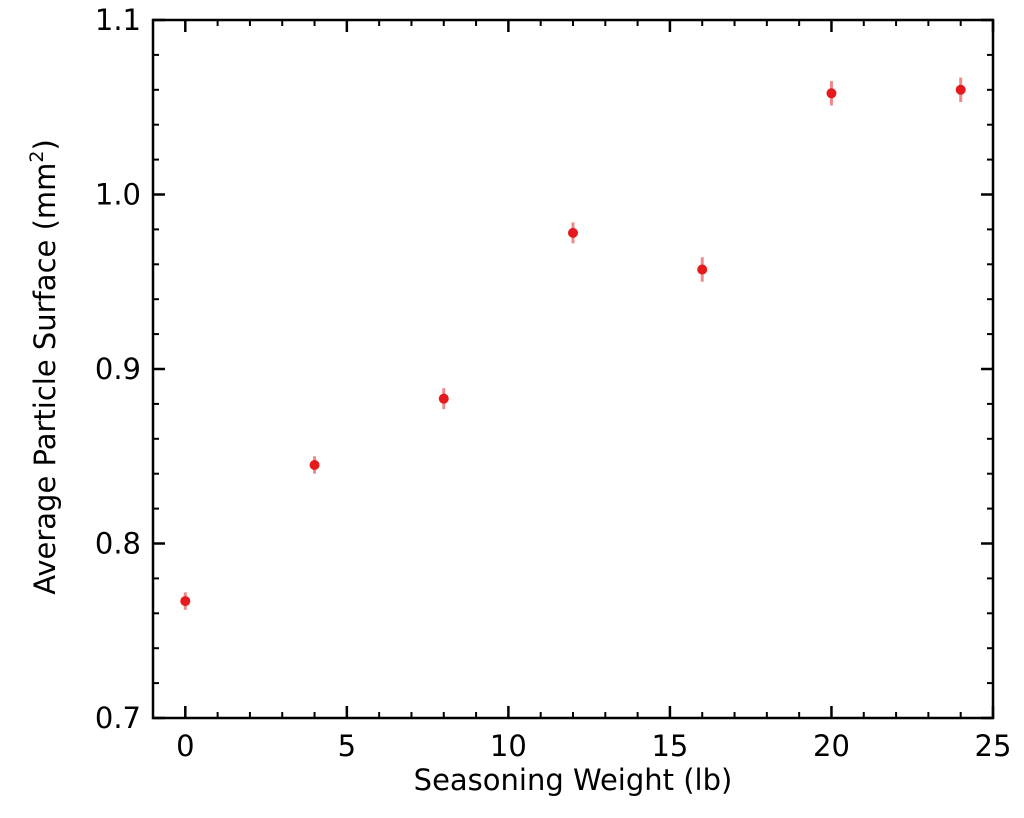 This screenshot has width=1024, height=818. What do you see at coordinates (993, 746) in the screenshot?
I see `x-tick-label: 25` at bounding box center [993, 746].